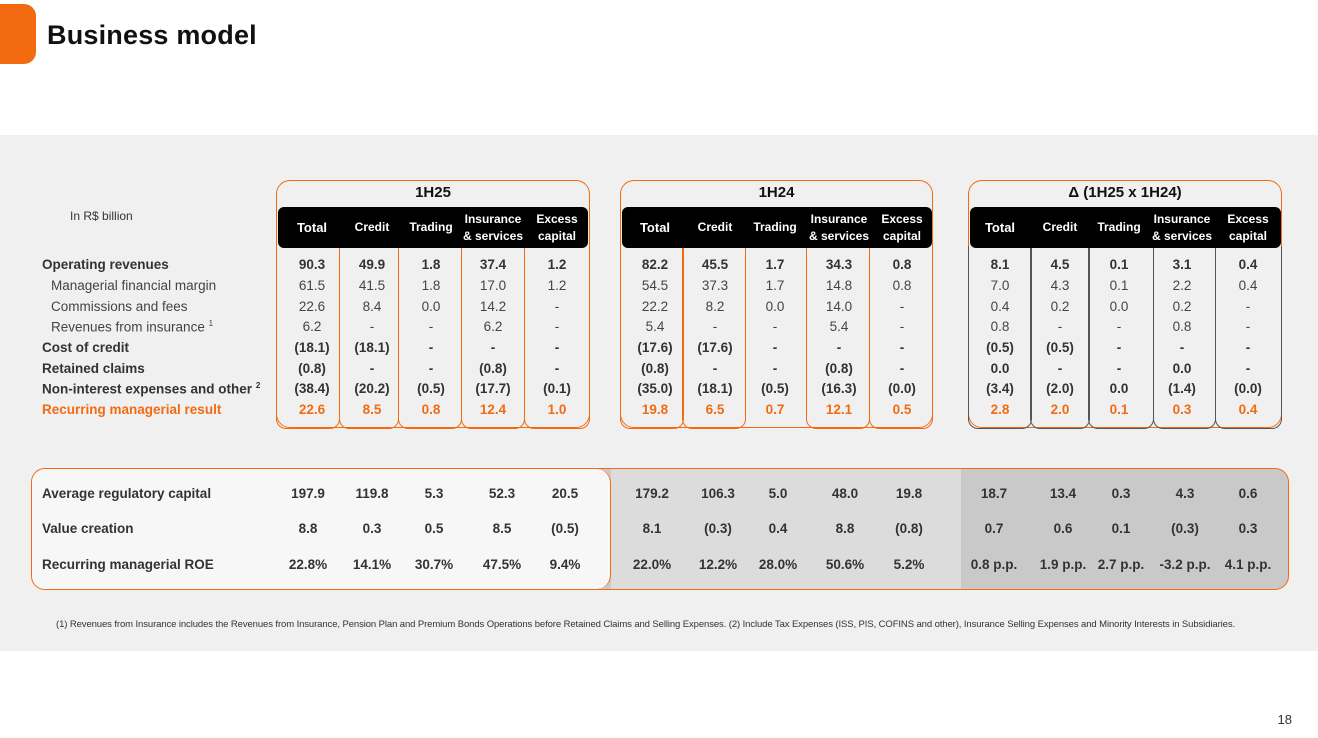  Describe the element at coordinates (655, 264) in the screenshot. I see `table-cell: 82.2` at that location.